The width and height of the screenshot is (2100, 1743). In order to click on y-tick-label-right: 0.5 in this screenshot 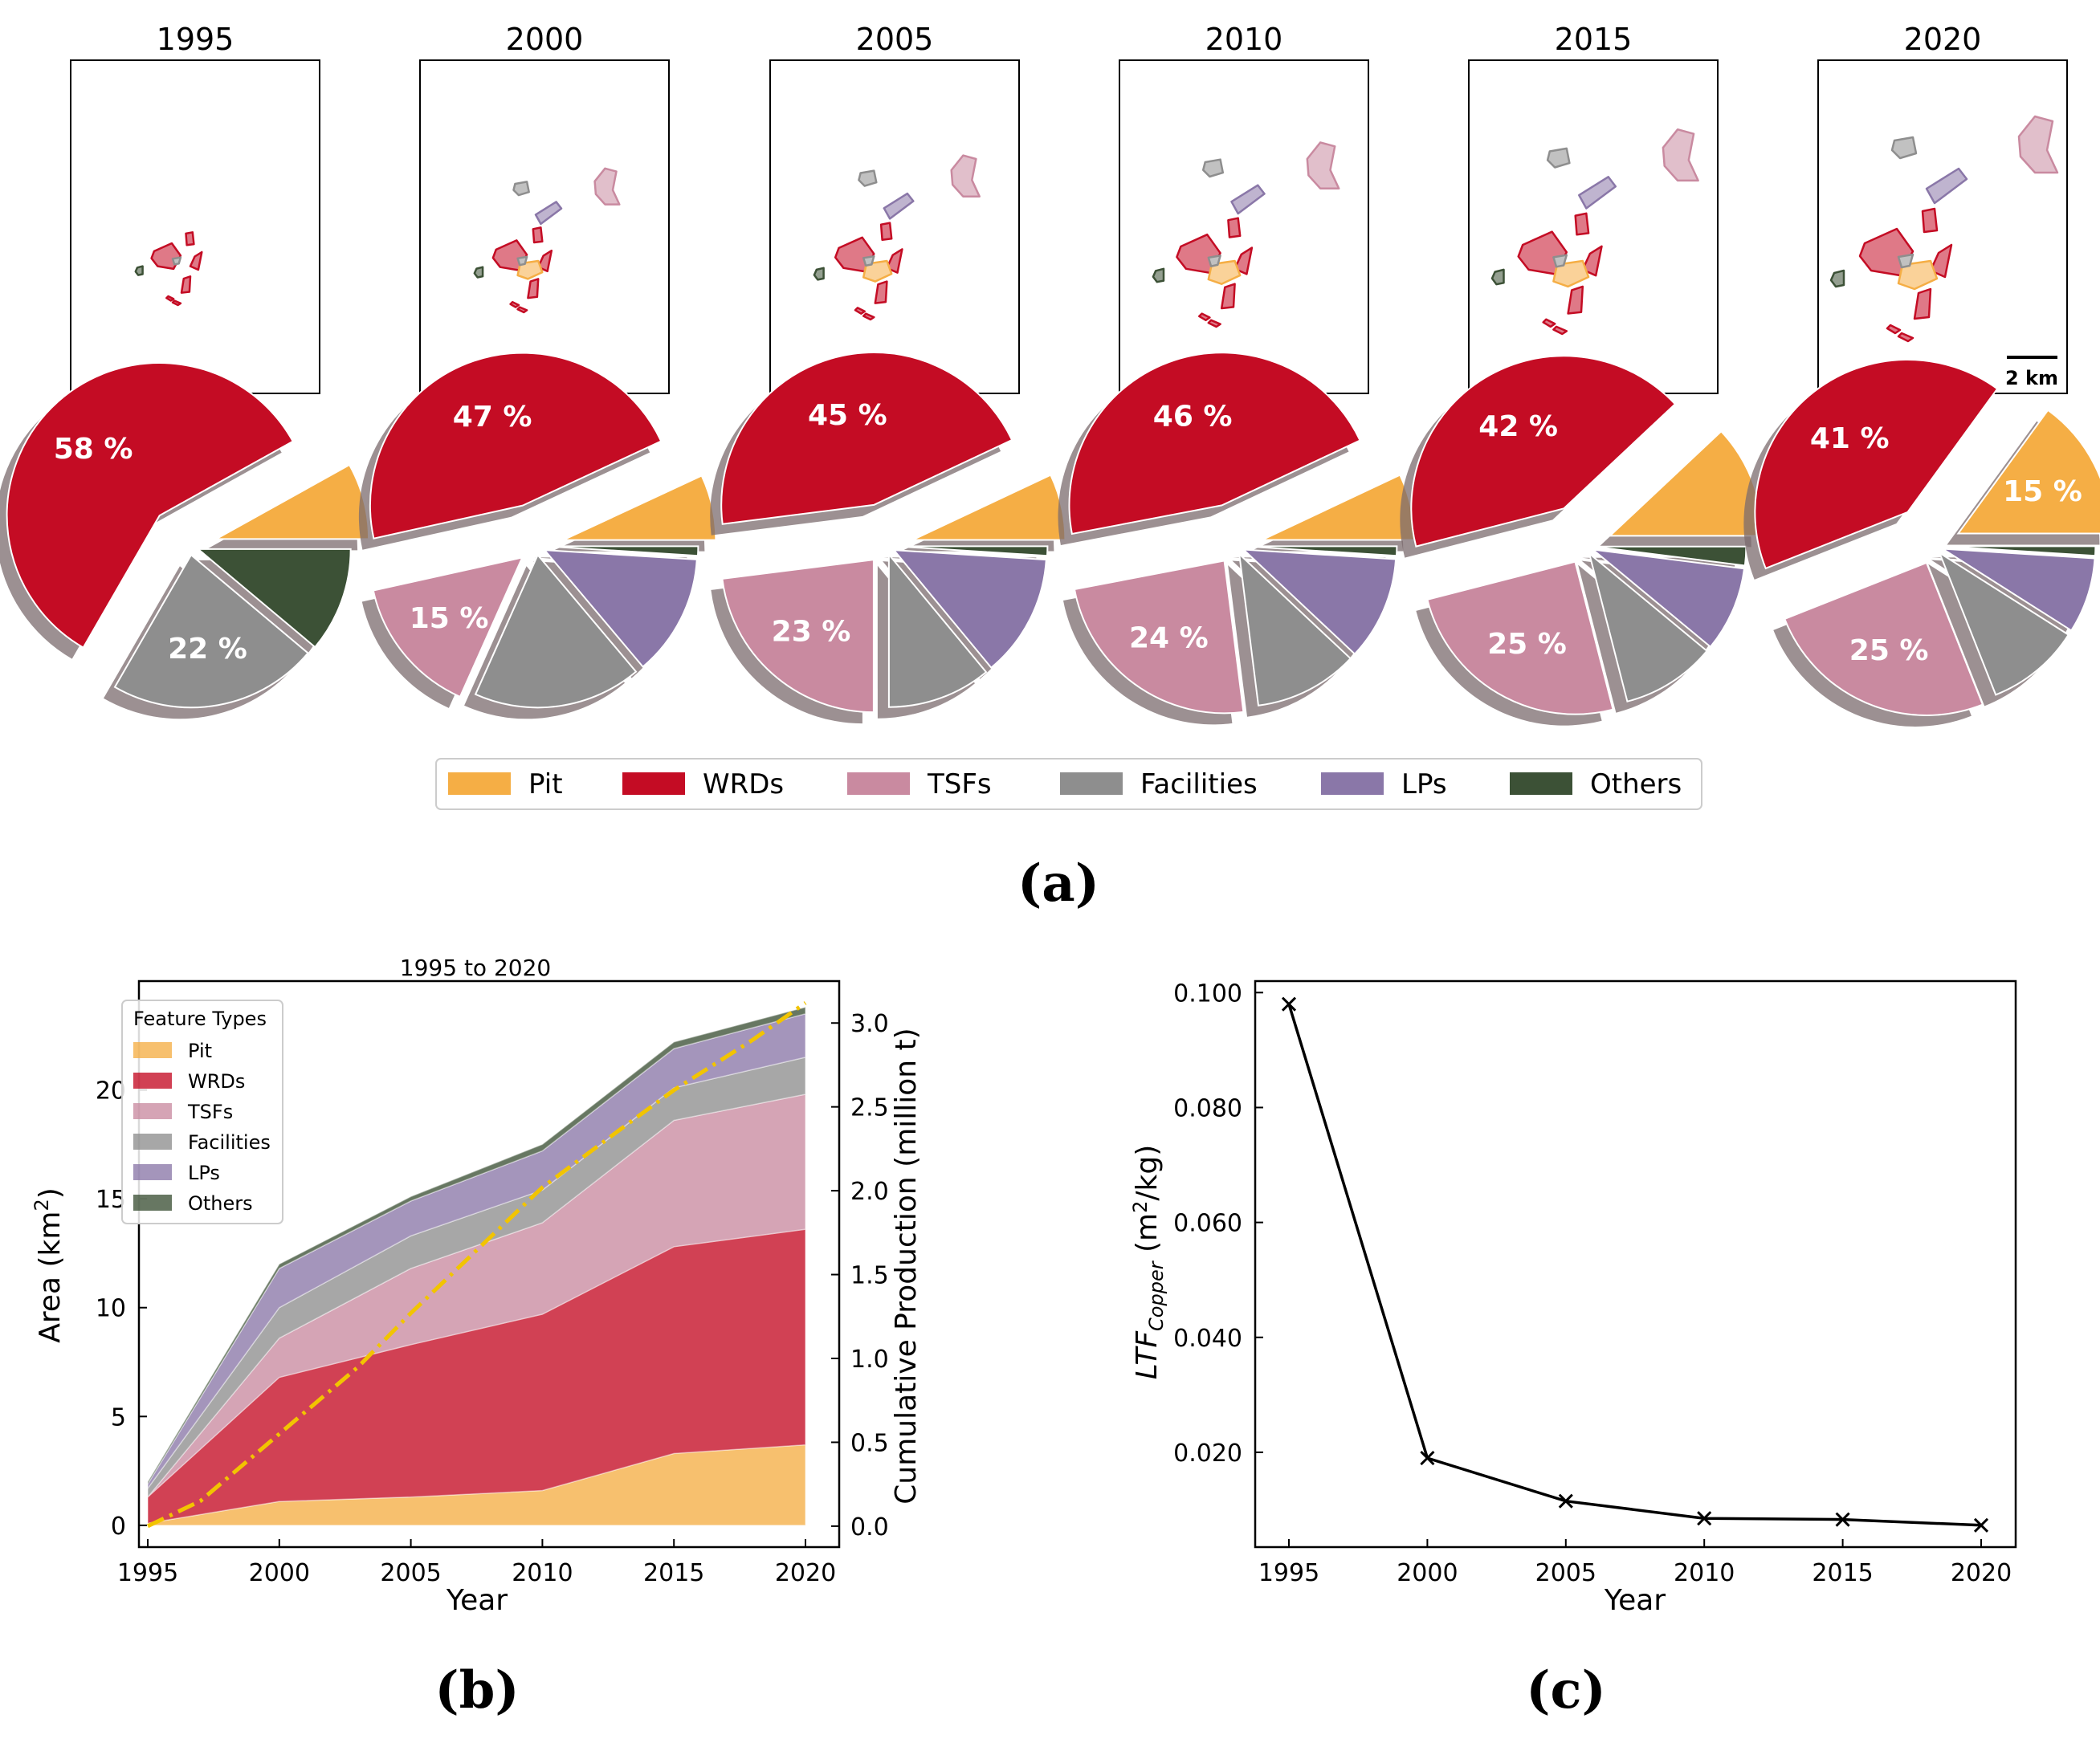, I will do `click(869, 1443)`.